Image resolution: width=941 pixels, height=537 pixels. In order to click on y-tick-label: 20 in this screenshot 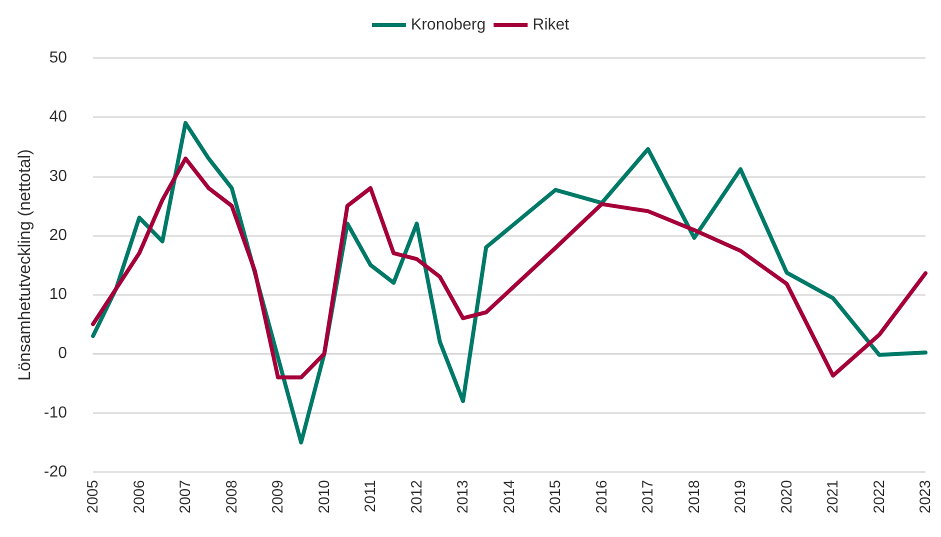, I will do `click(58, 235)`.